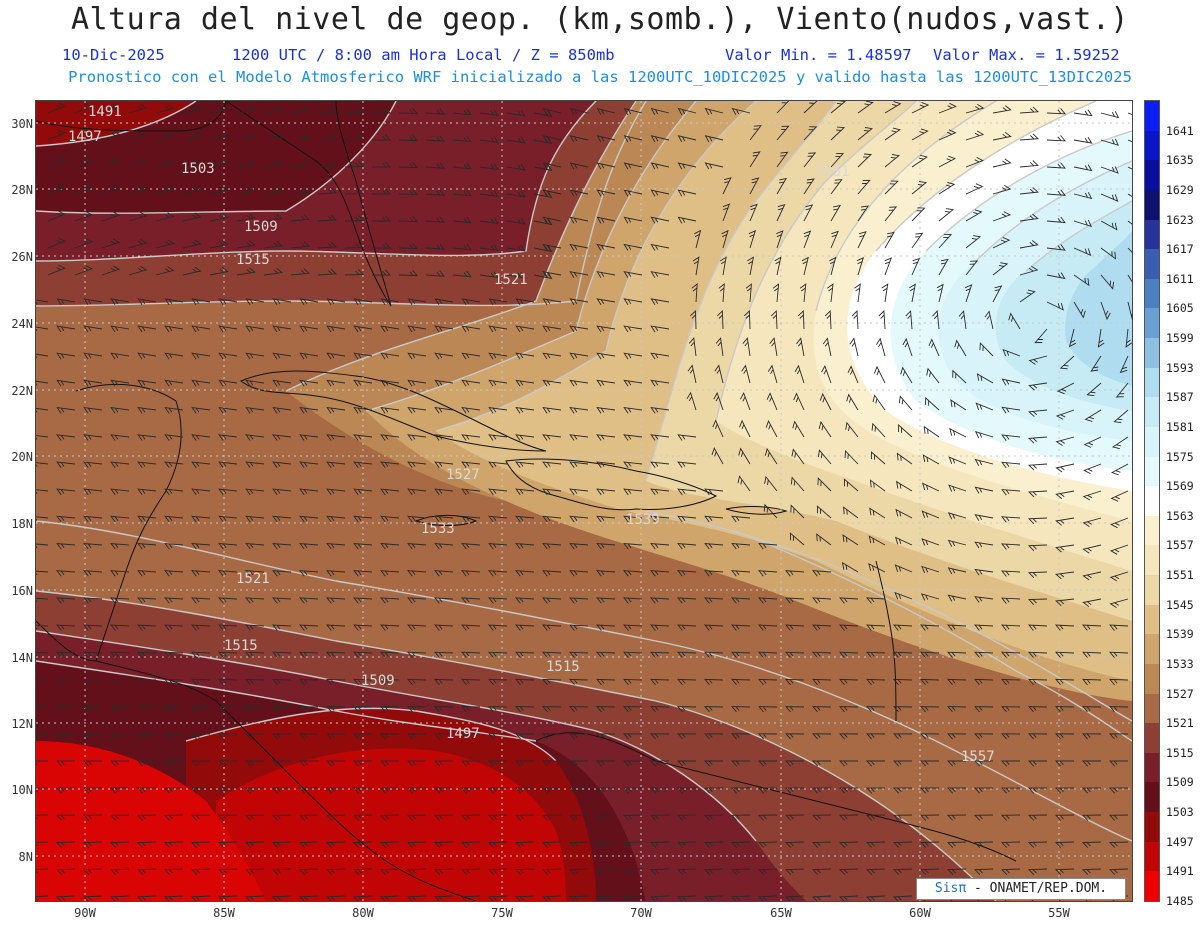 The image size is (1200, 927). I want to click on credit-brand: Sisπ, so click(950, 888).